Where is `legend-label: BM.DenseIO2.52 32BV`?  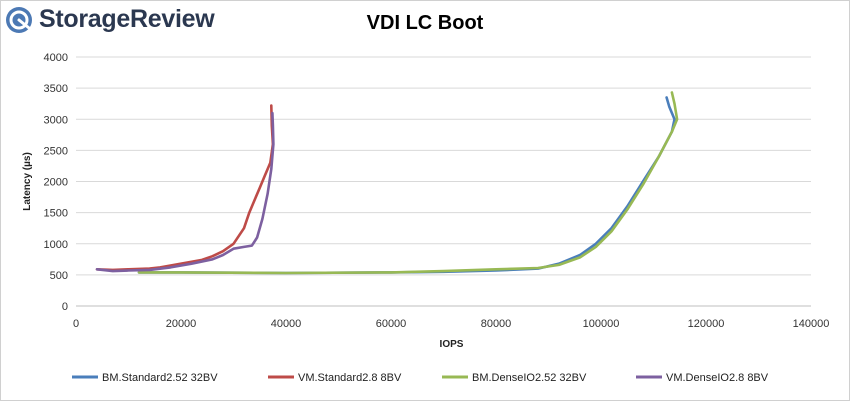 legend-label: BM.DenseIO2.52 32BV is located at coordinates (529, 378).